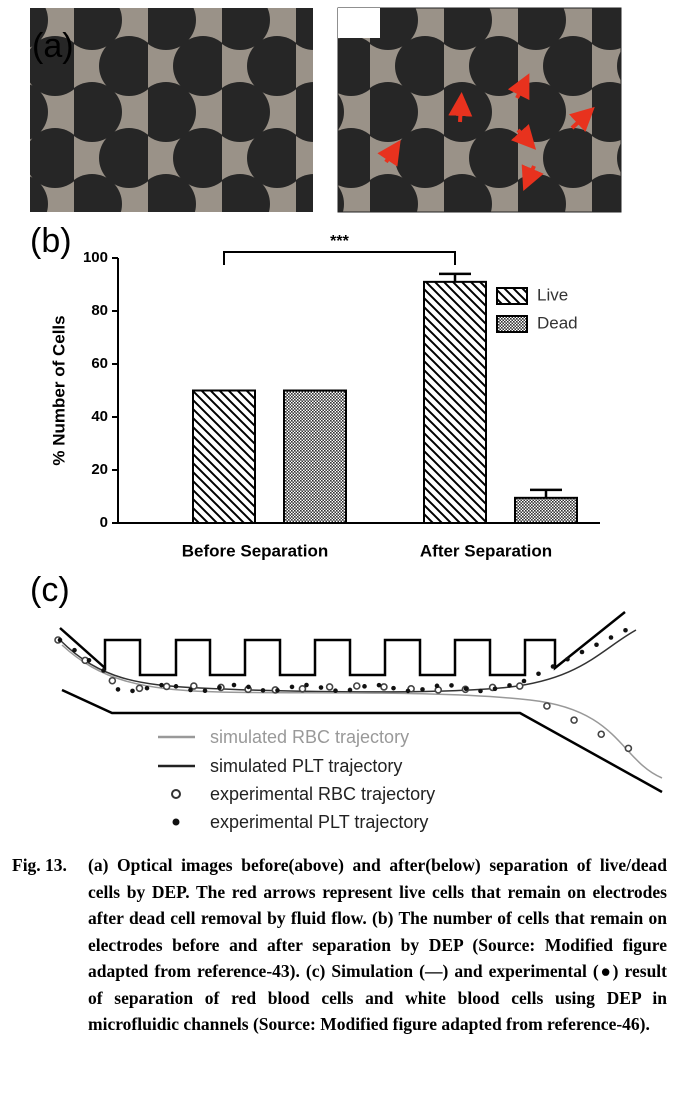  What do you see at coordinates (552, 294) in the screenshot?
I see `legend-label: Live` at bounding box center [552, 294].